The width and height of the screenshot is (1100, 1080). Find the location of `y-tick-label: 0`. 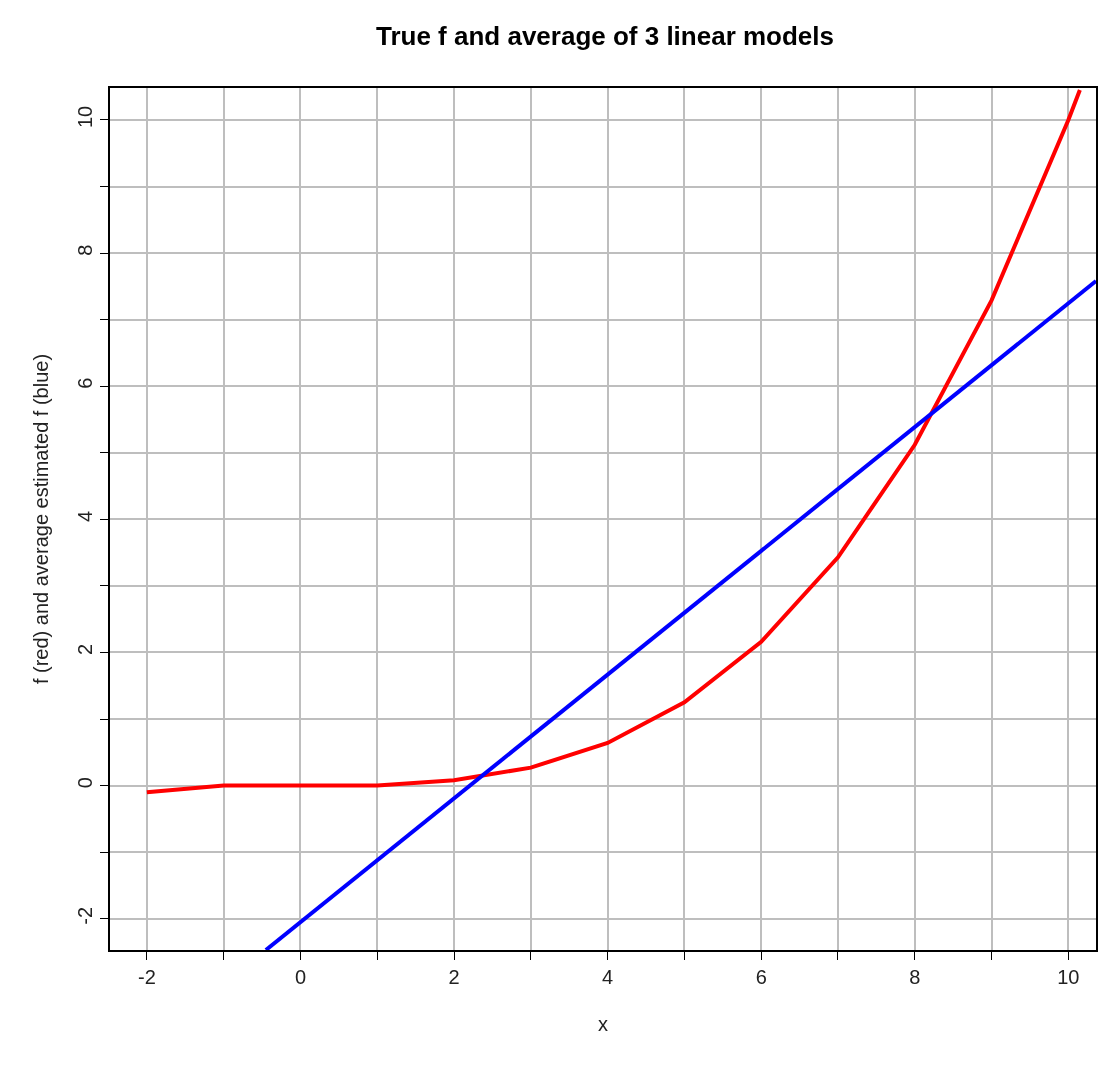

y-tick-label: 0 is located at coordinates (85, 783).